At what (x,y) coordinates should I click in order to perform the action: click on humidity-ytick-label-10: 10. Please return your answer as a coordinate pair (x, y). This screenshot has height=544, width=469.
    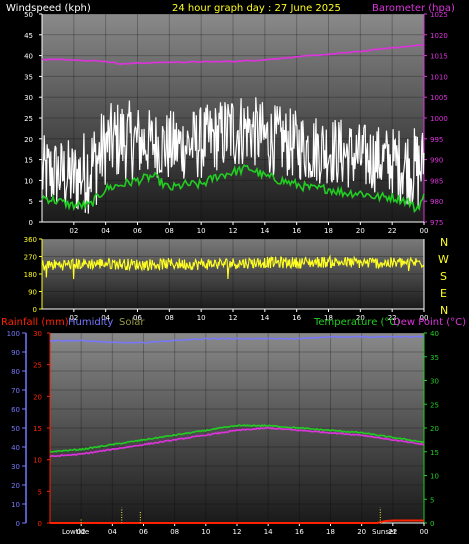
    Looking at the image, I should click on (15, 505).